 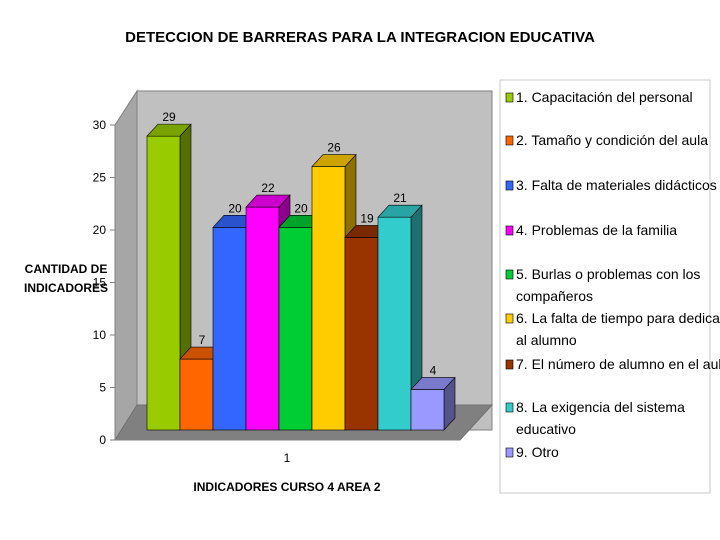 What do you see at coordinates (612, 140) in the screenshot?
I see `legend-label: 2. Tamaño y condición del aula` at bounding box center [612, 140].